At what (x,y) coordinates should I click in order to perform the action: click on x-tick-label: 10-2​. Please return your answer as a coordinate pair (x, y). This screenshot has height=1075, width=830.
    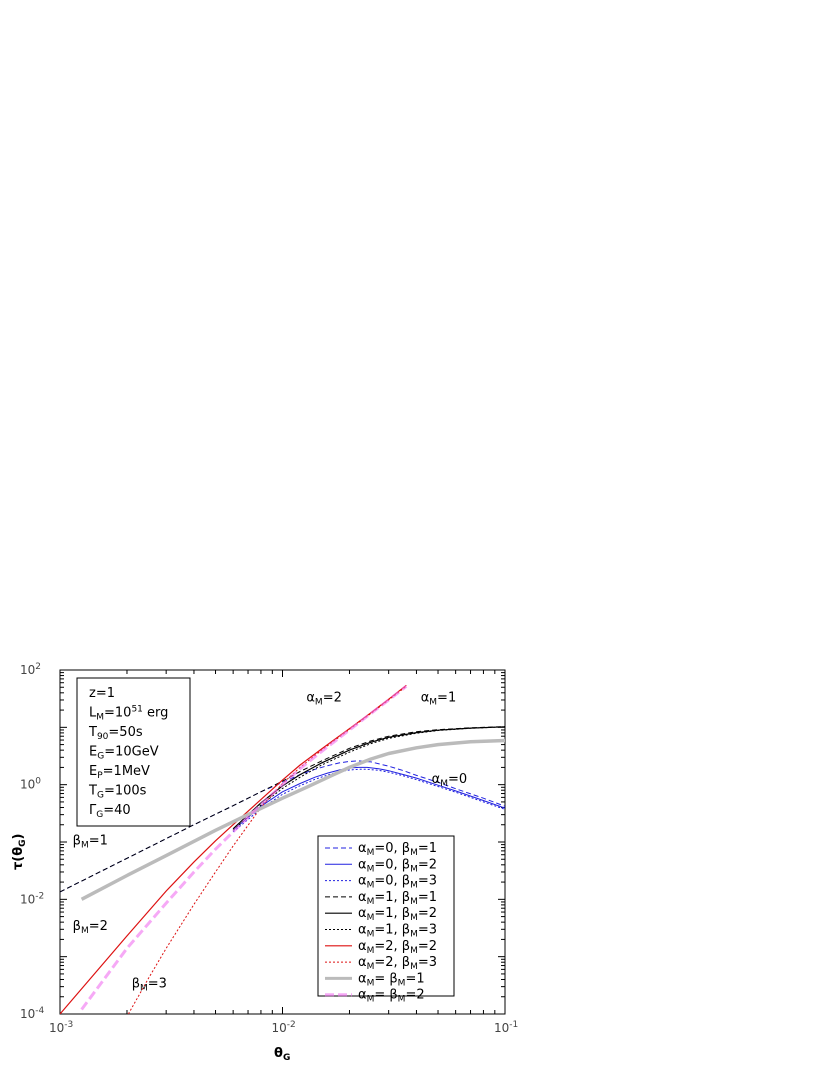
    Looking at the image, I should click on (284, 1027).